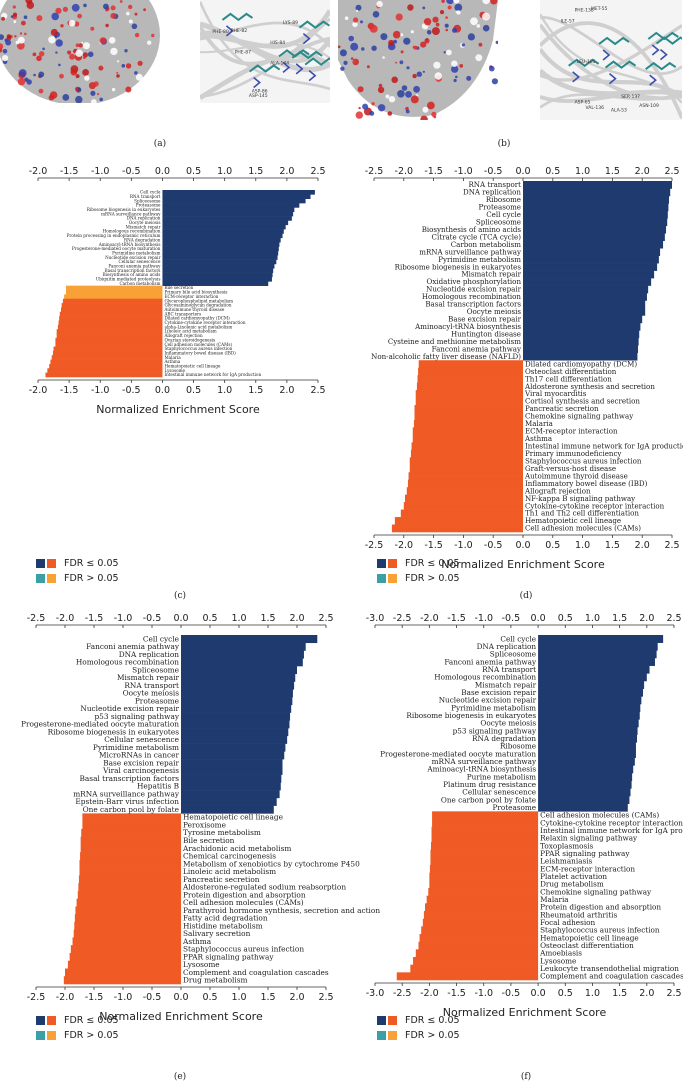  Describe the element at coordinates (237, 17) in the screenshot. I see `ligand-bond` at that location.